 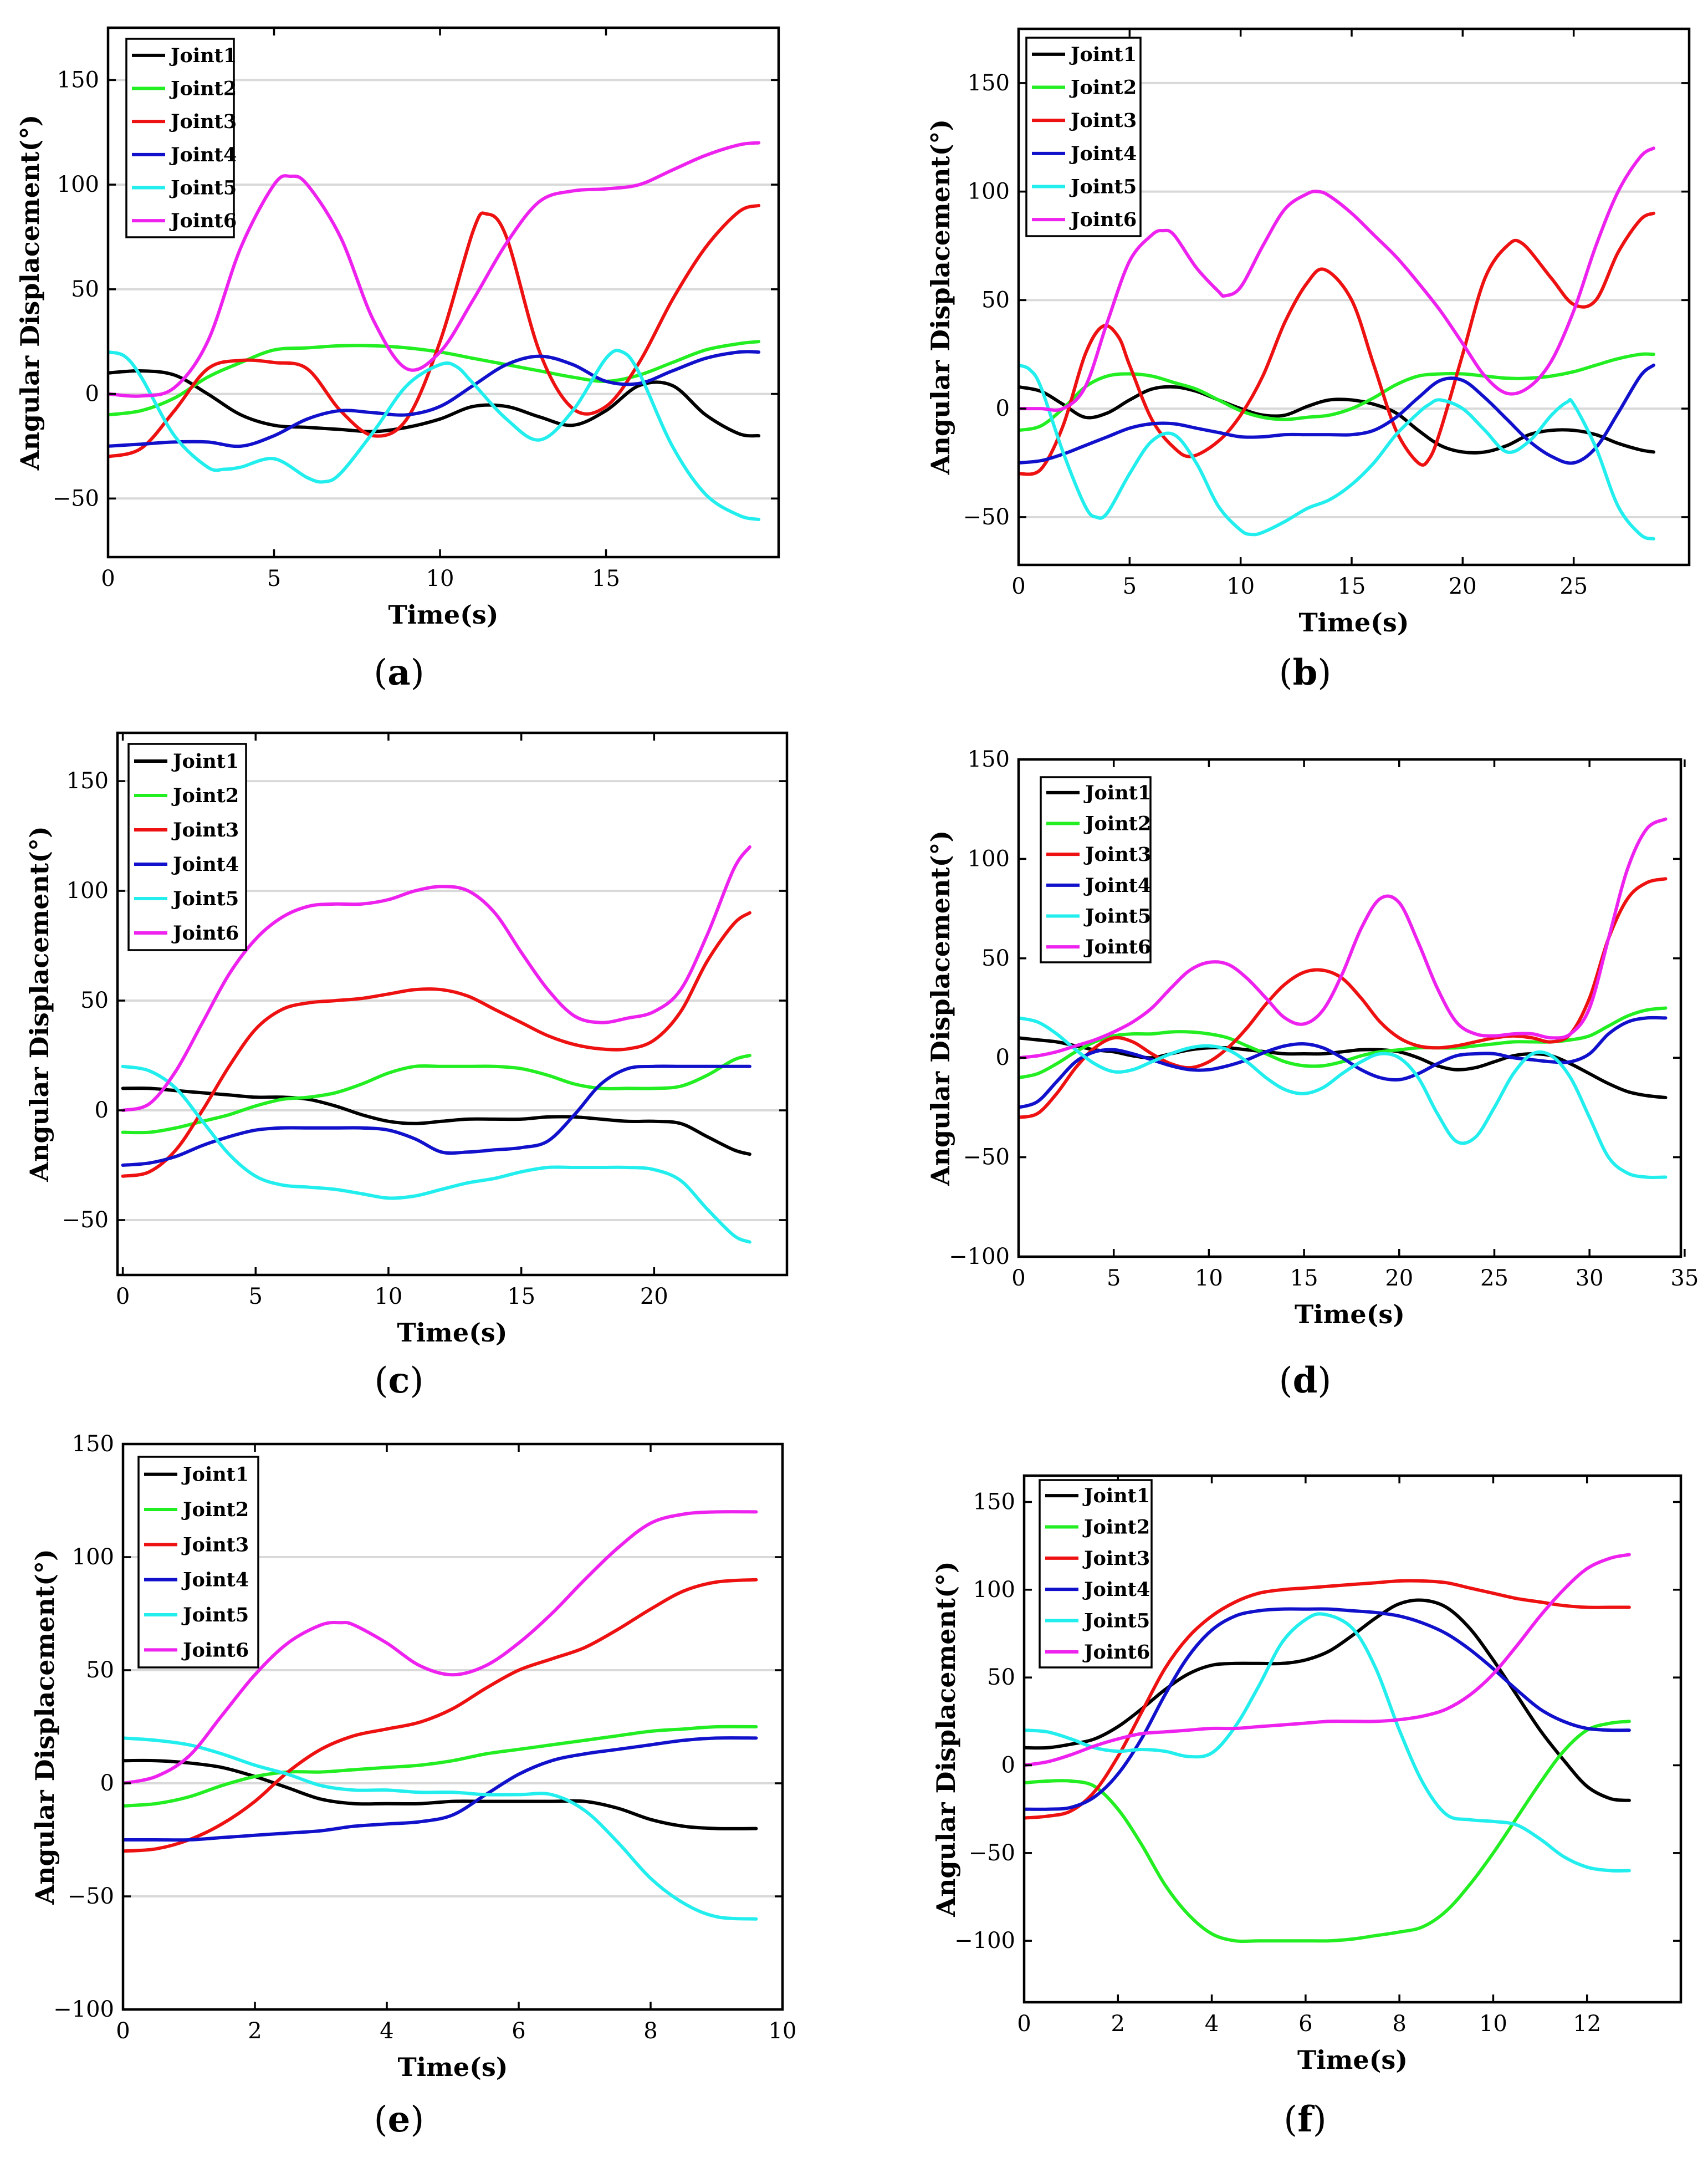 What do you see at coordinates (1494, 1278) in the screenshot?
I see `x-tick-label: 25` at bounding box center [1494, 1278].